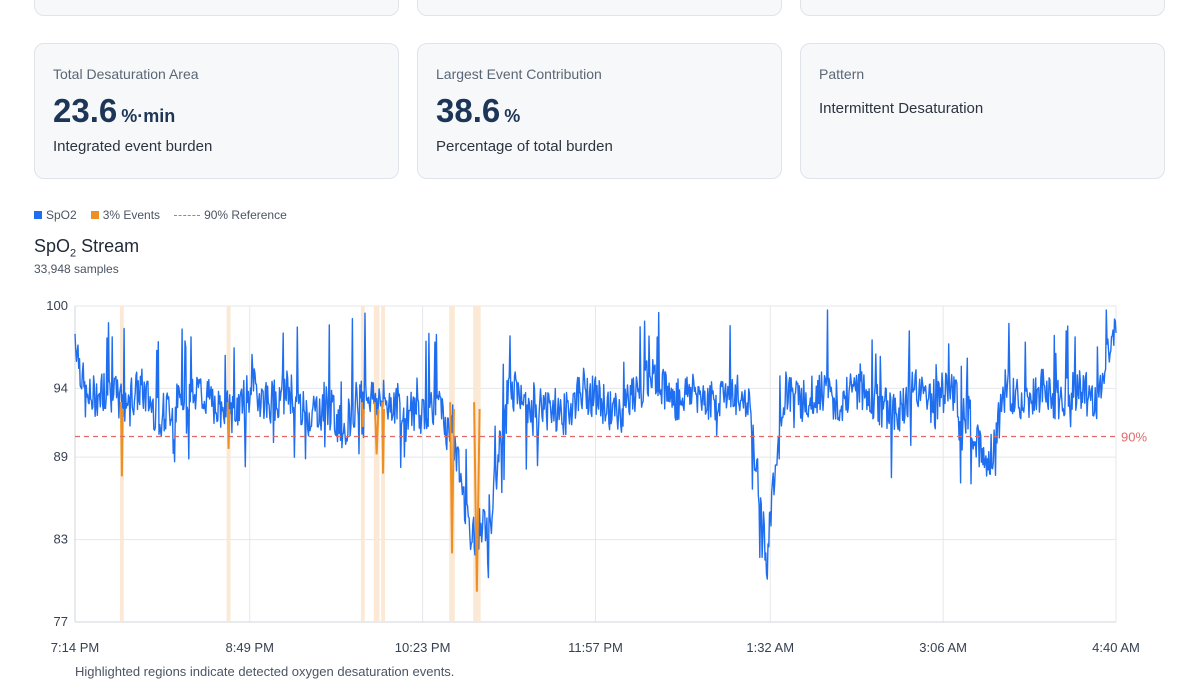 This screenshot has width=1200, height=700. What do you see at coordinates (75, 647) in the screenshot?
I see `x-tick-label: 7:14 PM` at bounding box center [75, 647].